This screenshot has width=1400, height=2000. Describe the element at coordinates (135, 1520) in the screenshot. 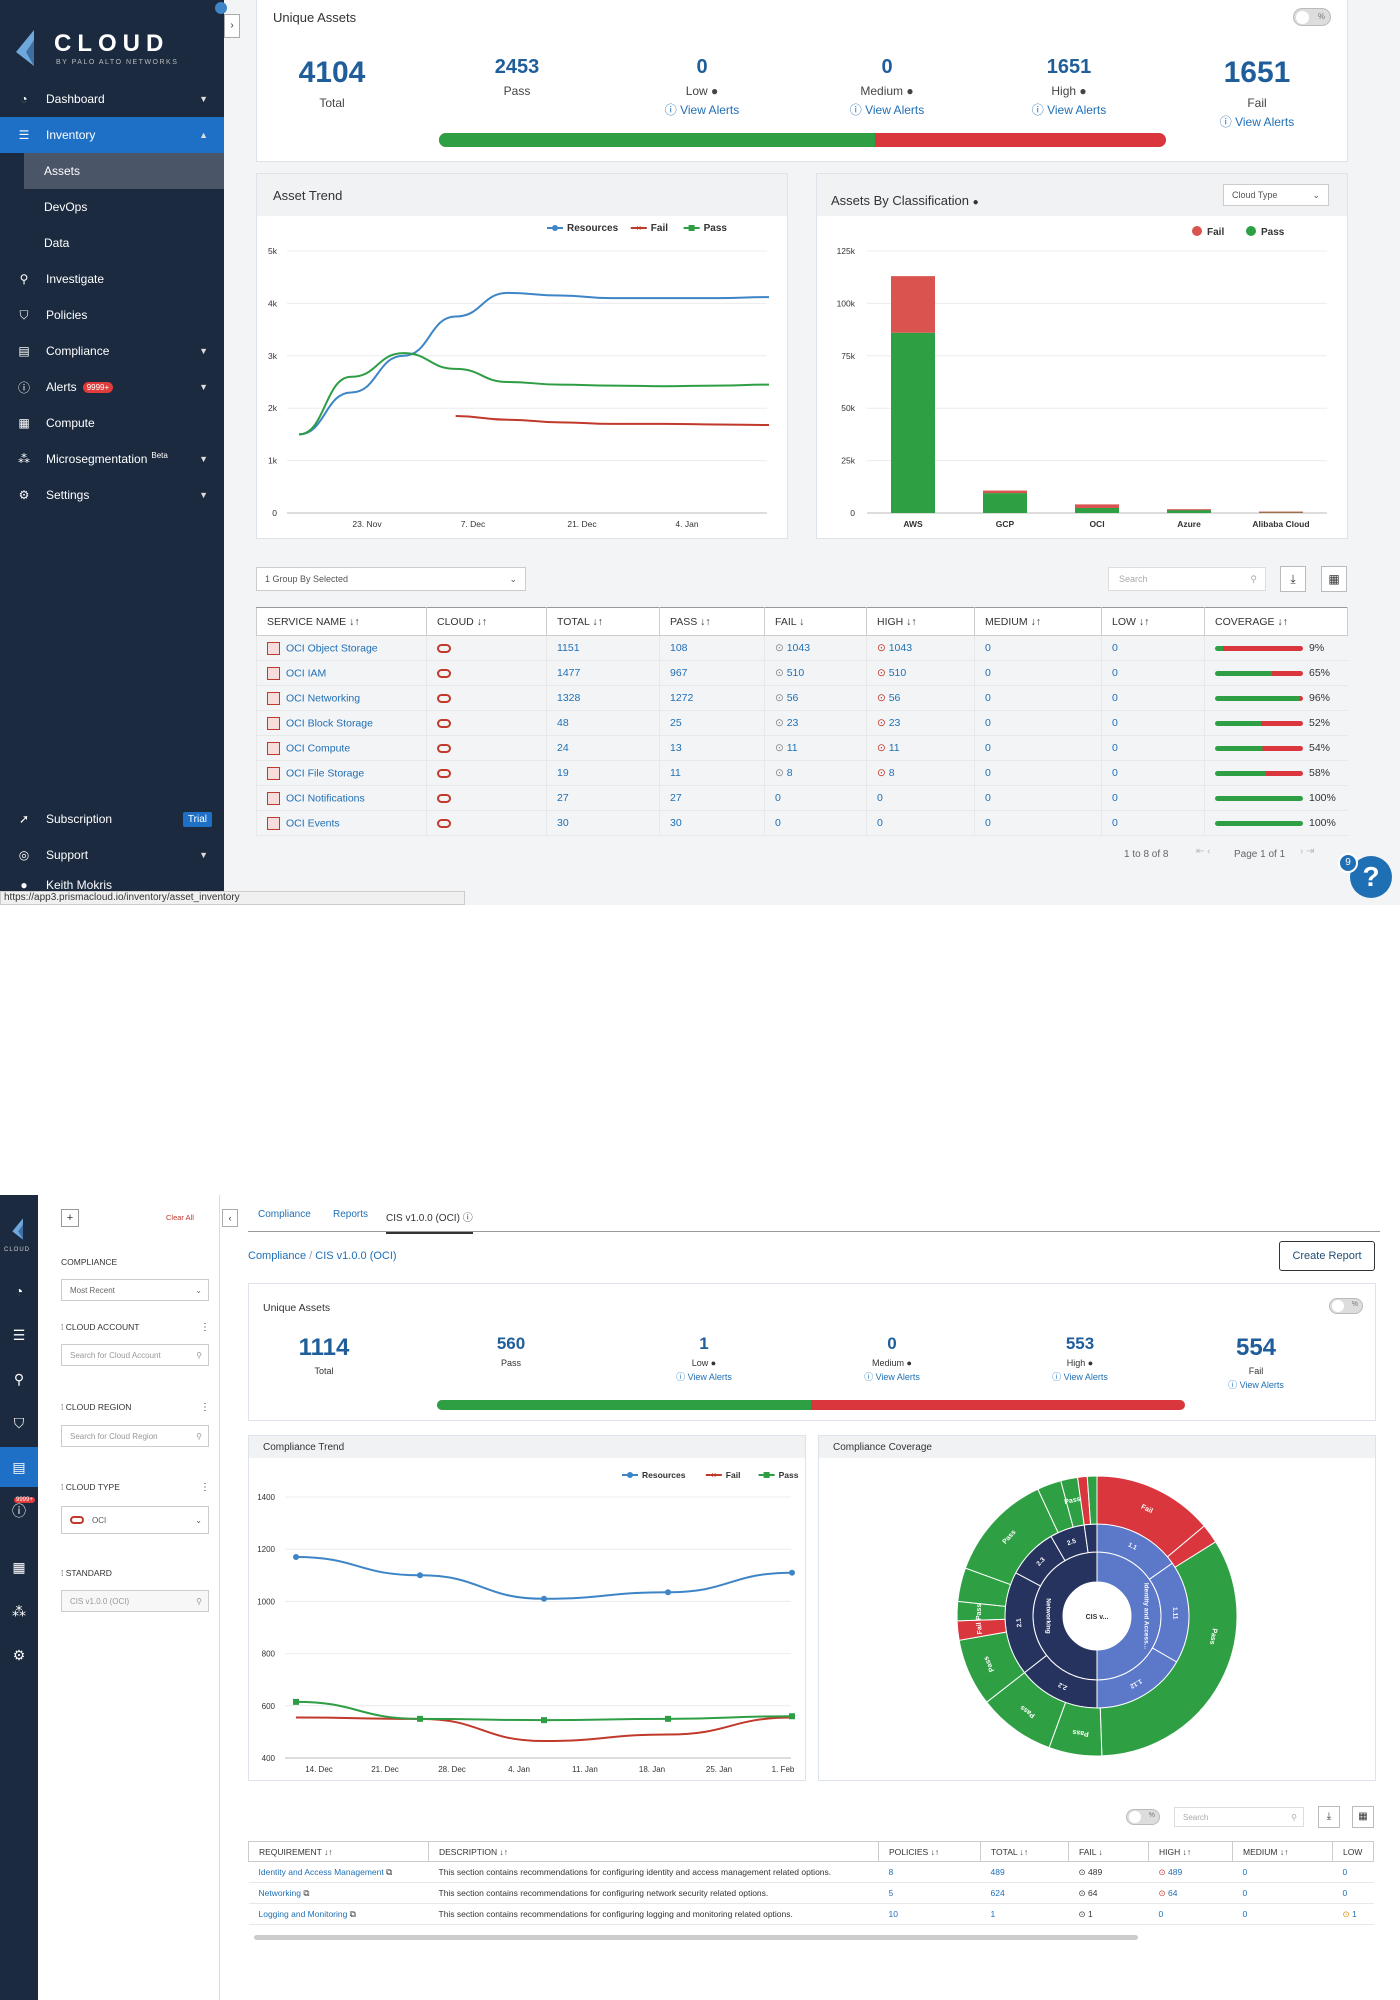

I see `filter-cloud-type-select: OCI ⌄` at that location.